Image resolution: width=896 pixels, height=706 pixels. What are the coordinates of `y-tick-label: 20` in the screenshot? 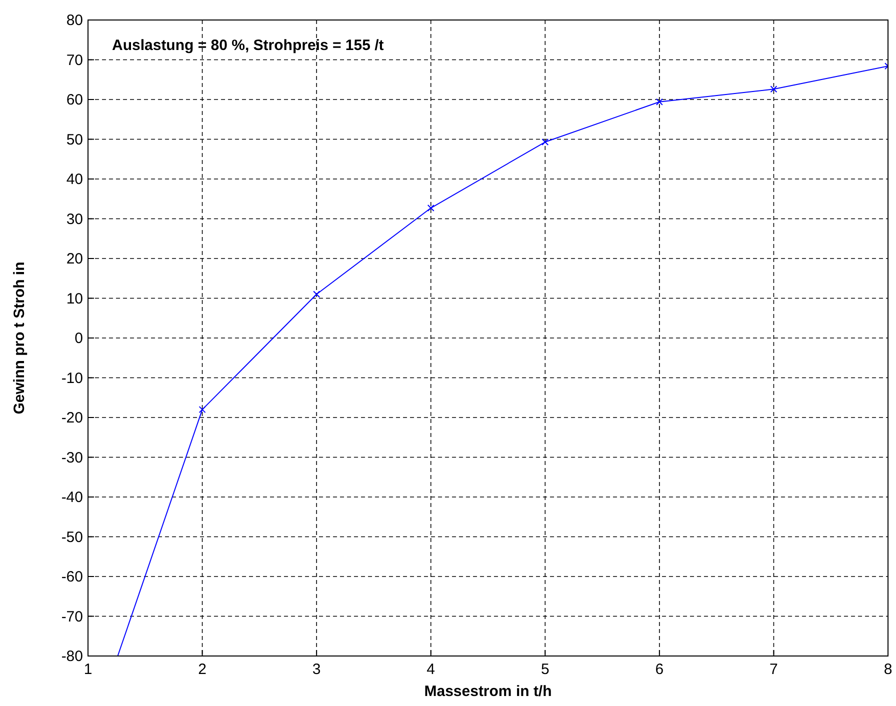 It's located at (74, 259).